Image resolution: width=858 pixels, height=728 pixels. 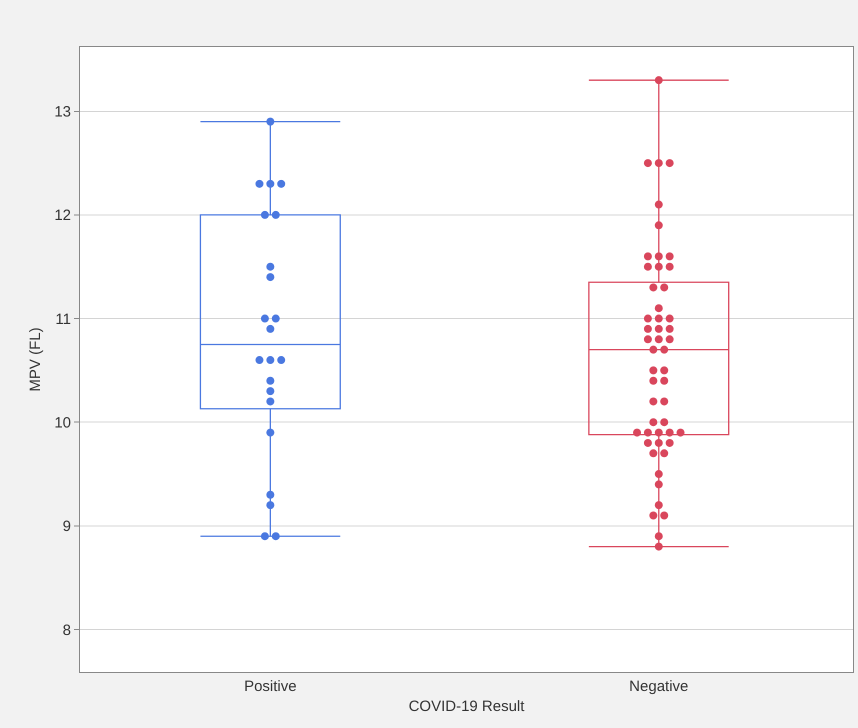 I want to click on x-tick-label: Negative, so click(x=658, y=686).